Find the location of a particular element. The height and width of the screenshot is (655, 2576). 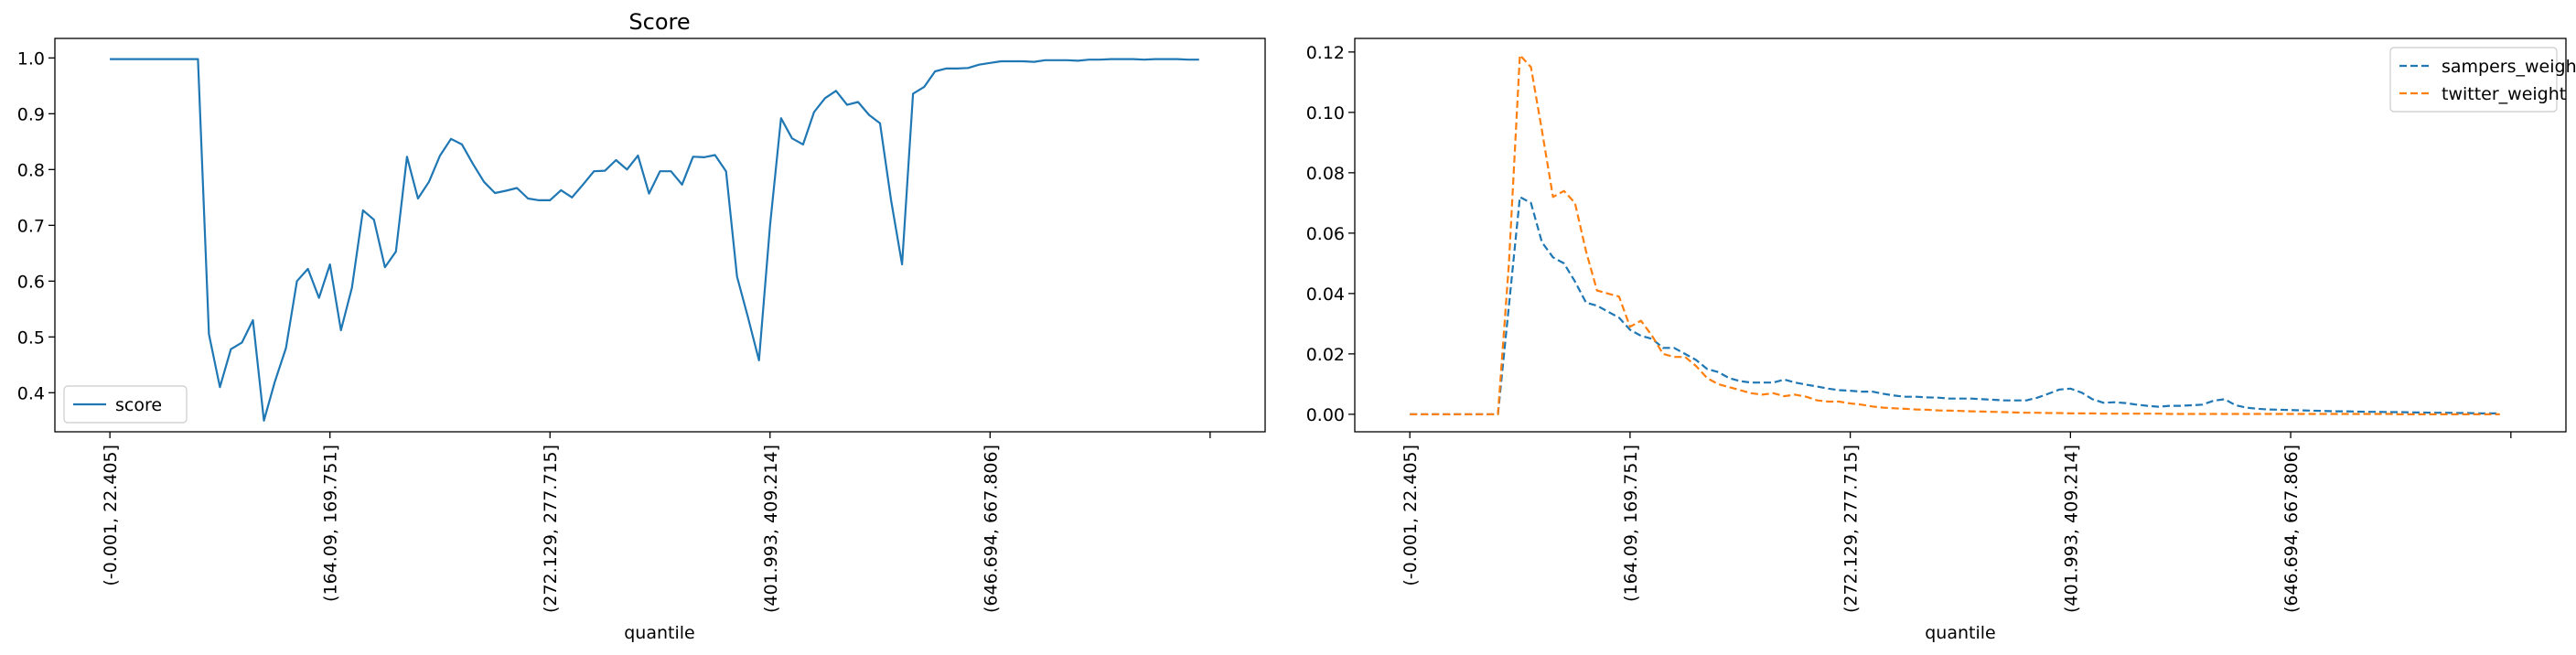

y-axis: 0.4 0.5 0.6 0.7 0.8 0.9 1.0 is located at coordinates (36, 225).